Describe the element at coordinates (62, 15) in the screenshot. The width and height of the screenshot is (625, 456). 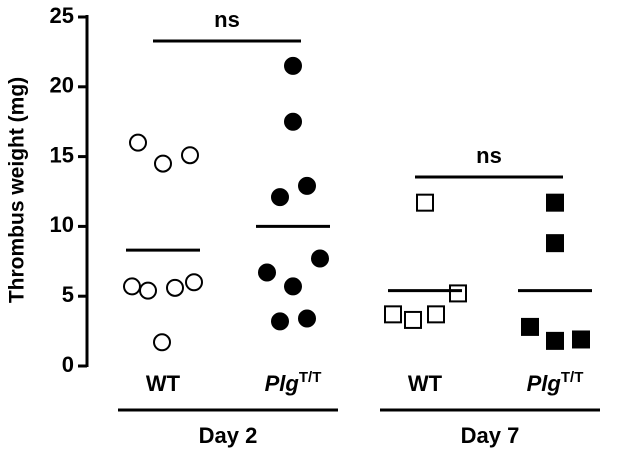
I see `y-tick-label: 25` at that location.